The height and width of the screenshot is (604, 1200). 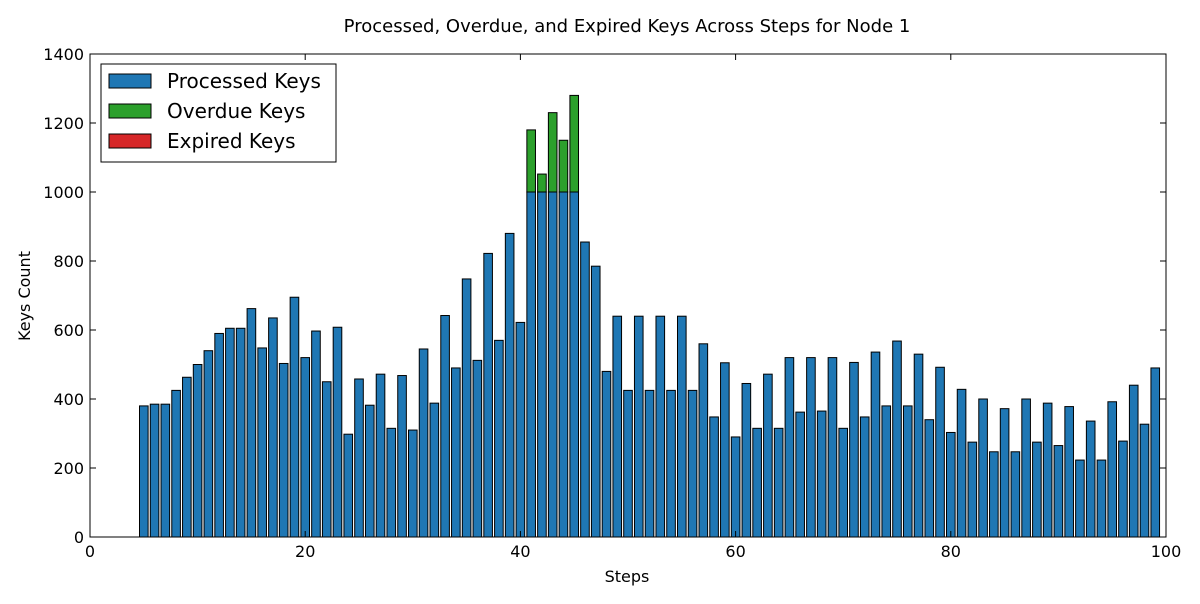 What do you see at coordinates (520, 551) in the screenshot?
I see `x-tick-label: 40` at bounding box center [520, 551].